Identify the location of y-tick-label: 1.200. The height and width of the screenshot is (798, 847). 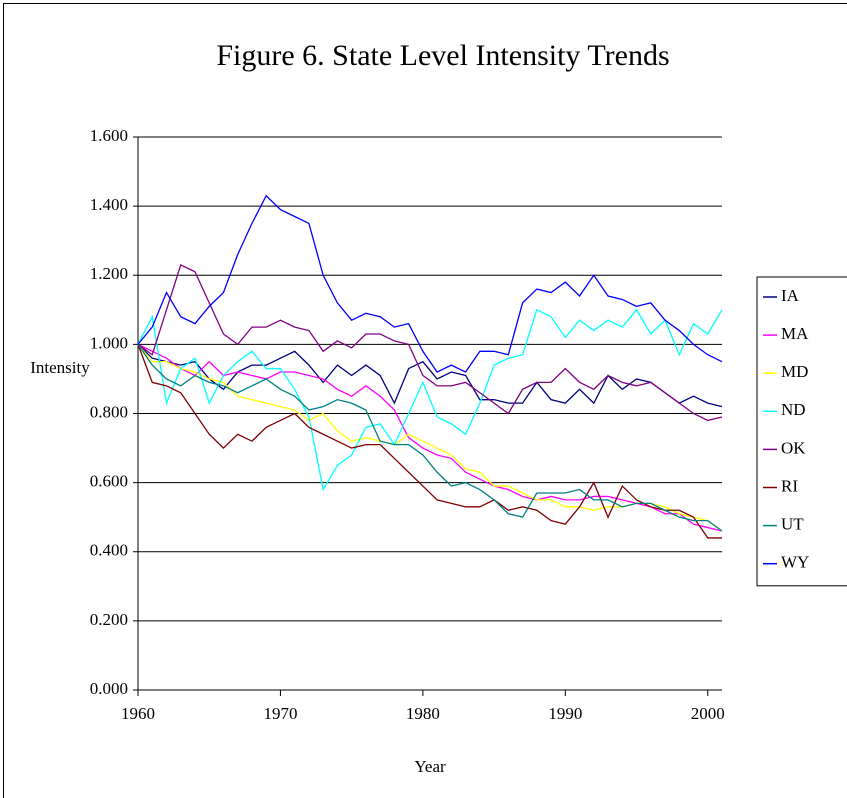
(109, 273).